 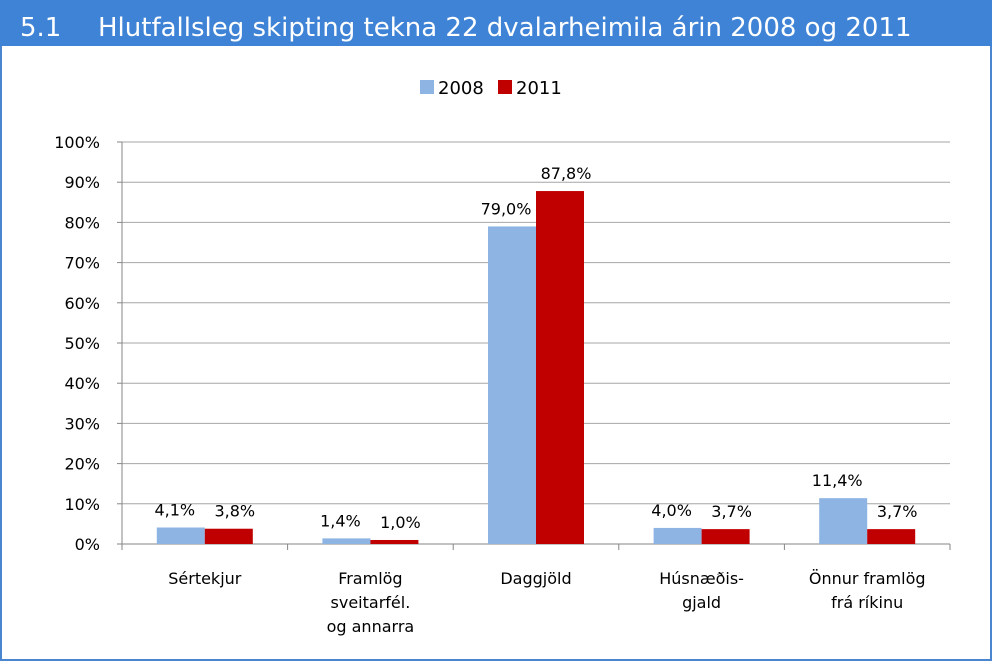 I want to click on x-tick-label-line: og annarra, so click(x=371, y=626).